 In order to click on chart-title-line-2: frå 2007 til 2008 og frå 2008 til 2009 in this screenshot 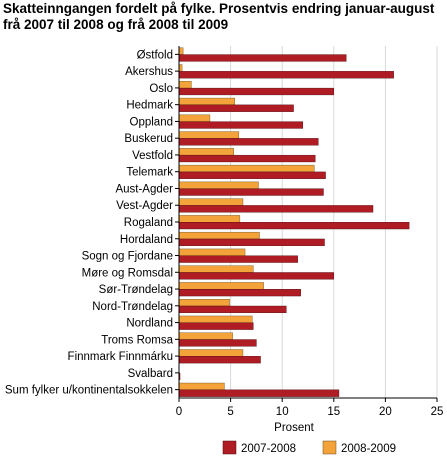, I will do `click(116, 24)`.